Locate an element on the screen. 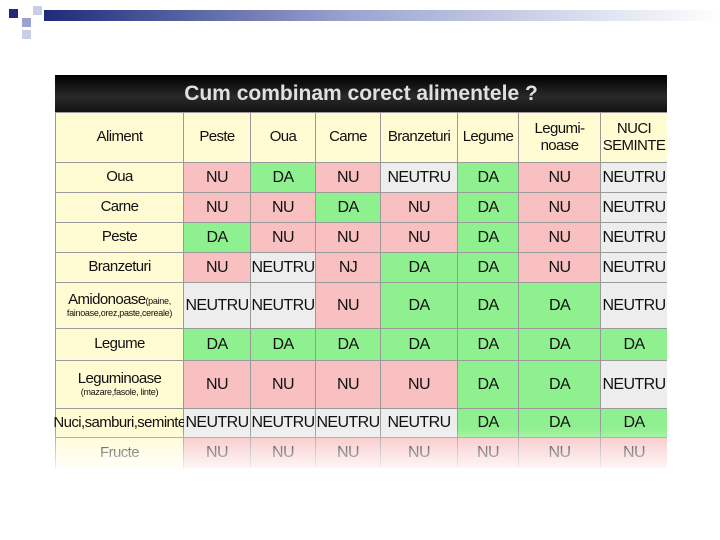 Image resolution: width=720 pixels, height=540 pixels. header-cell: Peste is located at coordinates (217, 137).